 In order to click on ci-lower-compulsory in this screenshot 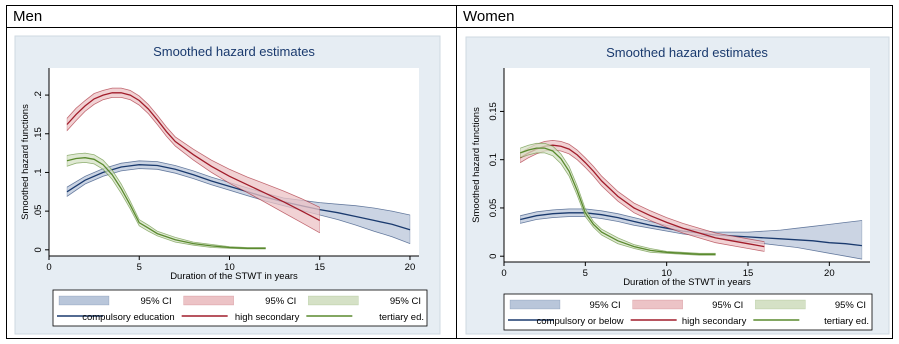, I will do `click(238, 206)`.